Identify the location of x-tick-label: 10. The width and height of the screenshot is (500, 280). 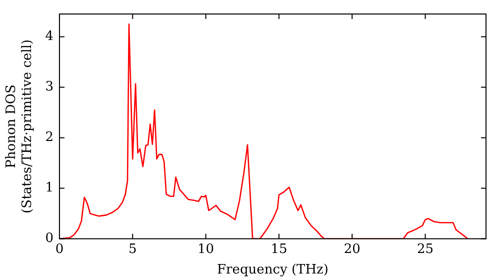
(206, 249).